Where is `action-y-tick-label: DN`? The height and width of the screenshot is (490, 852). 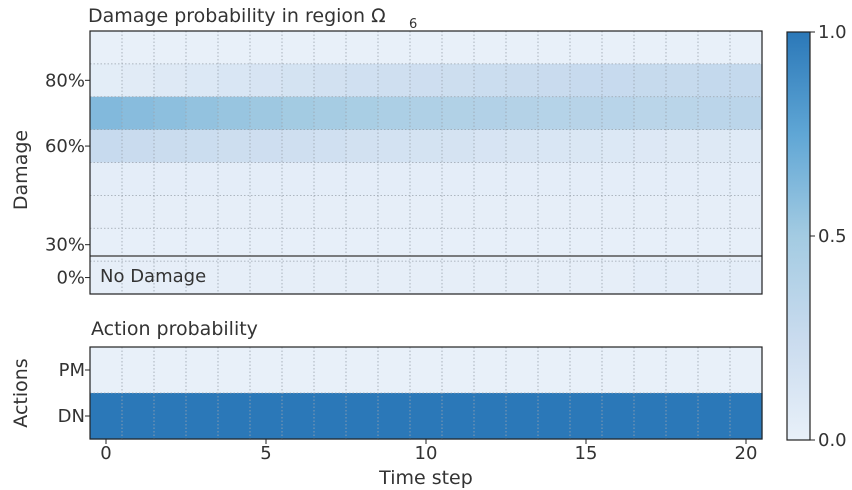
action-y-tick-label: DN is located at coordinates (71, 416).